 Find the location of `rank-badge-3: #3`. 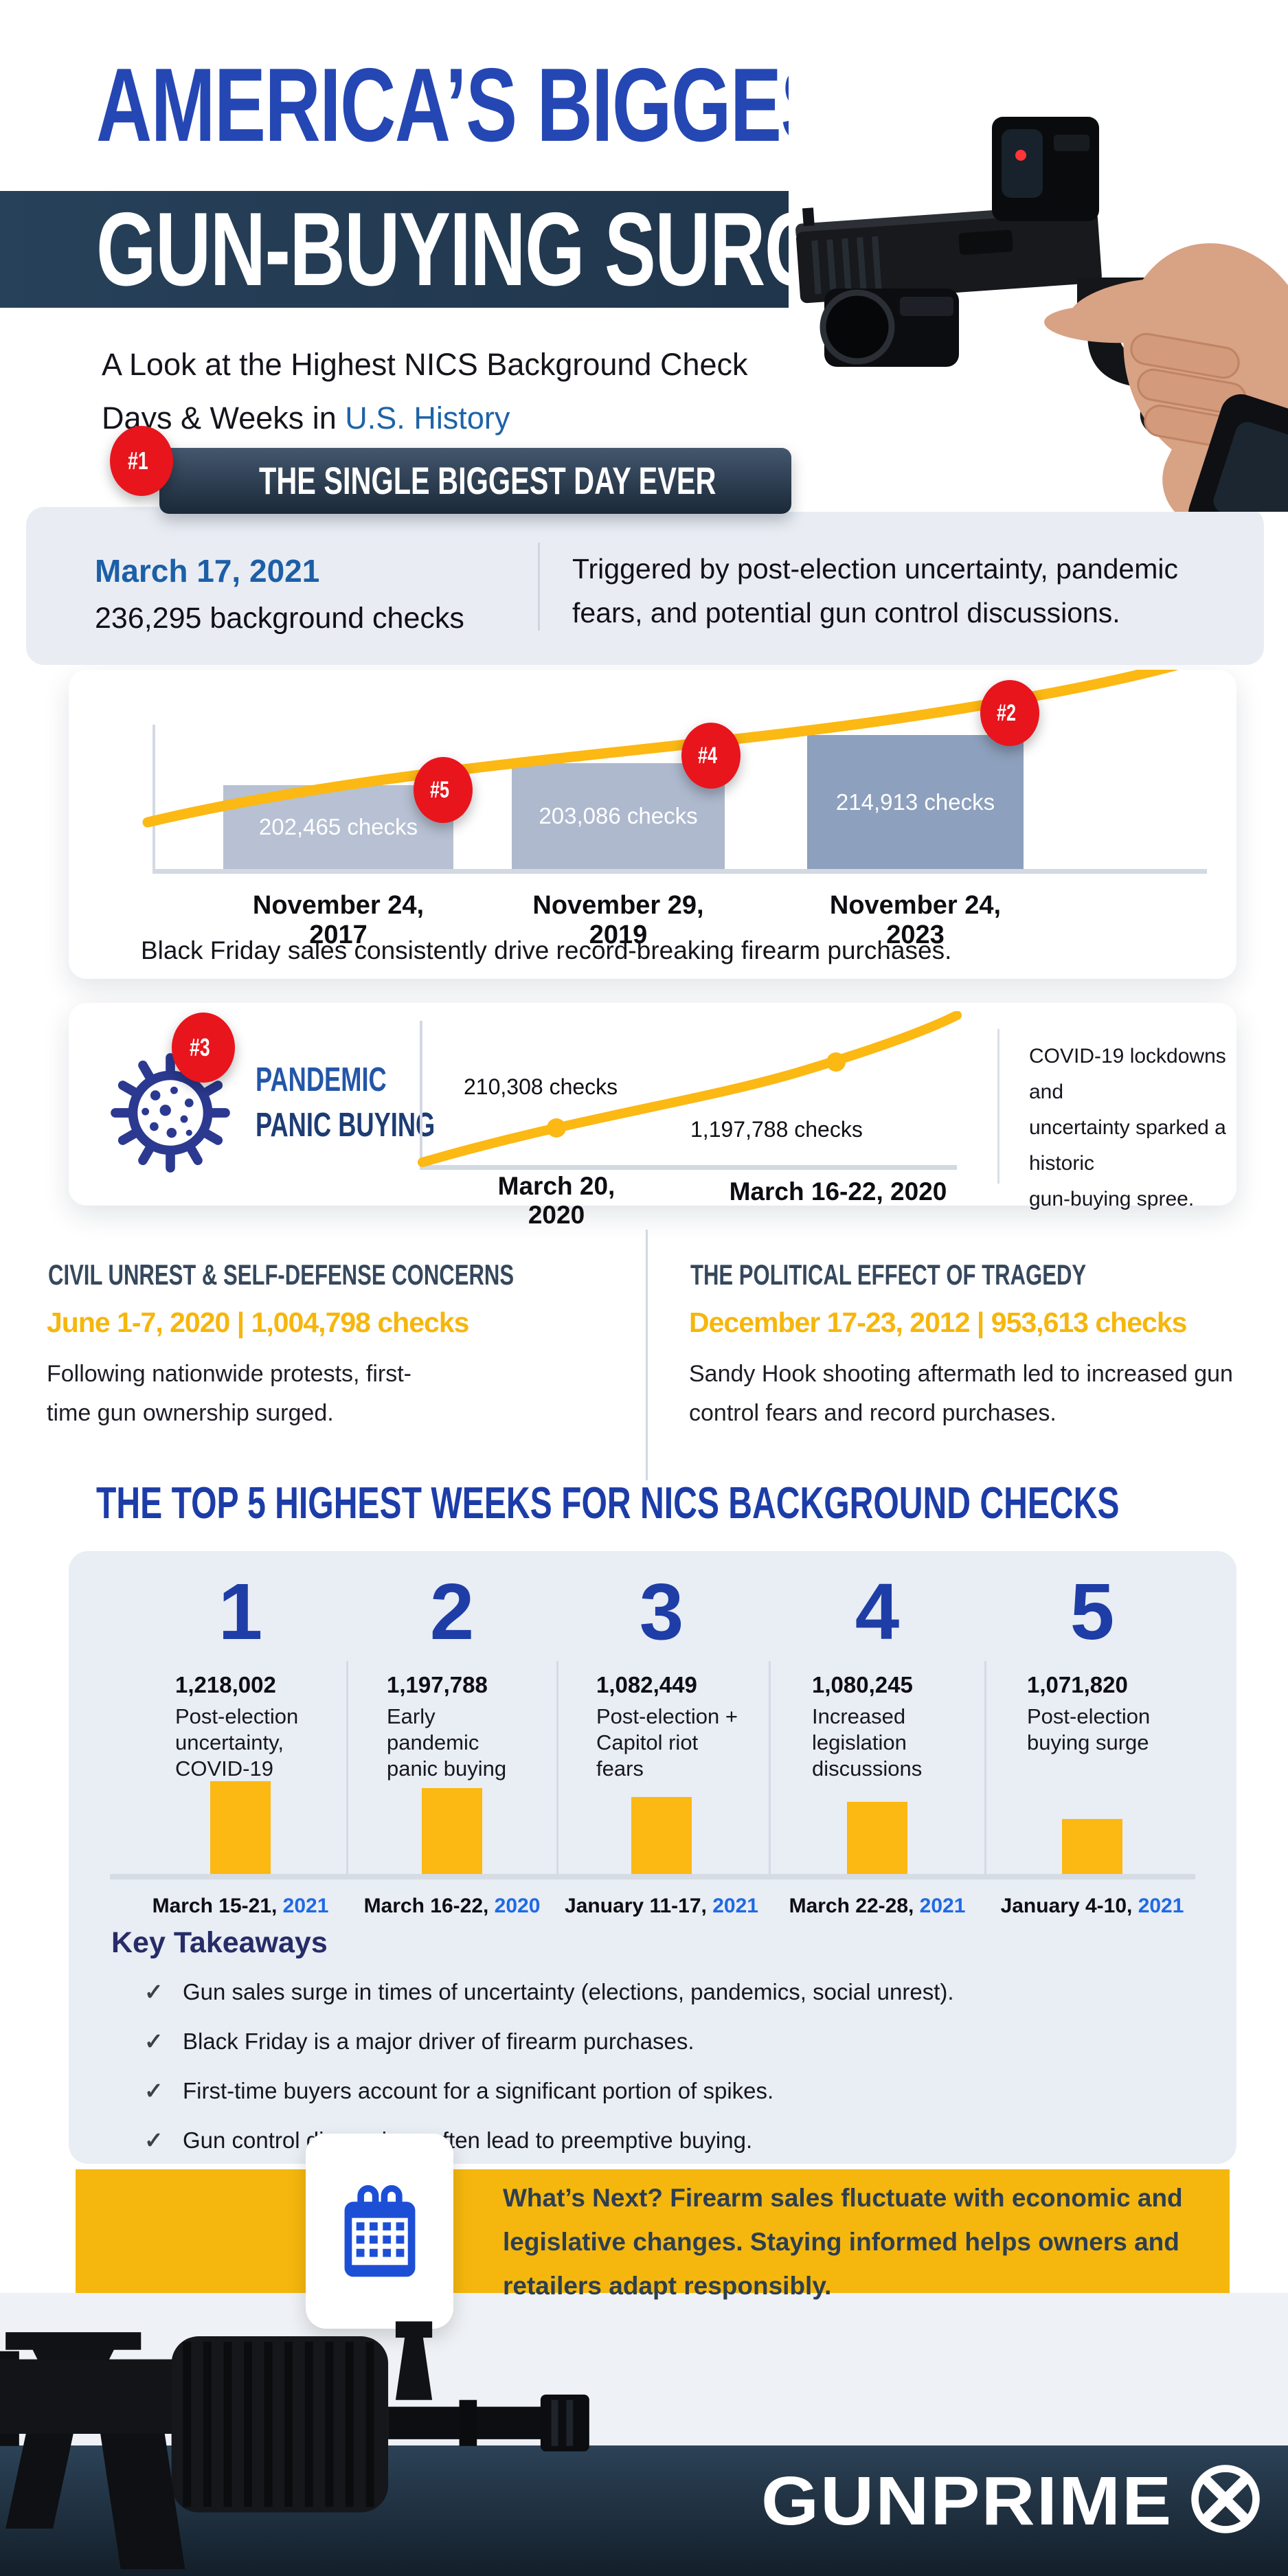

rank-badge-3: #3 is located at coordinates (203, 1048).